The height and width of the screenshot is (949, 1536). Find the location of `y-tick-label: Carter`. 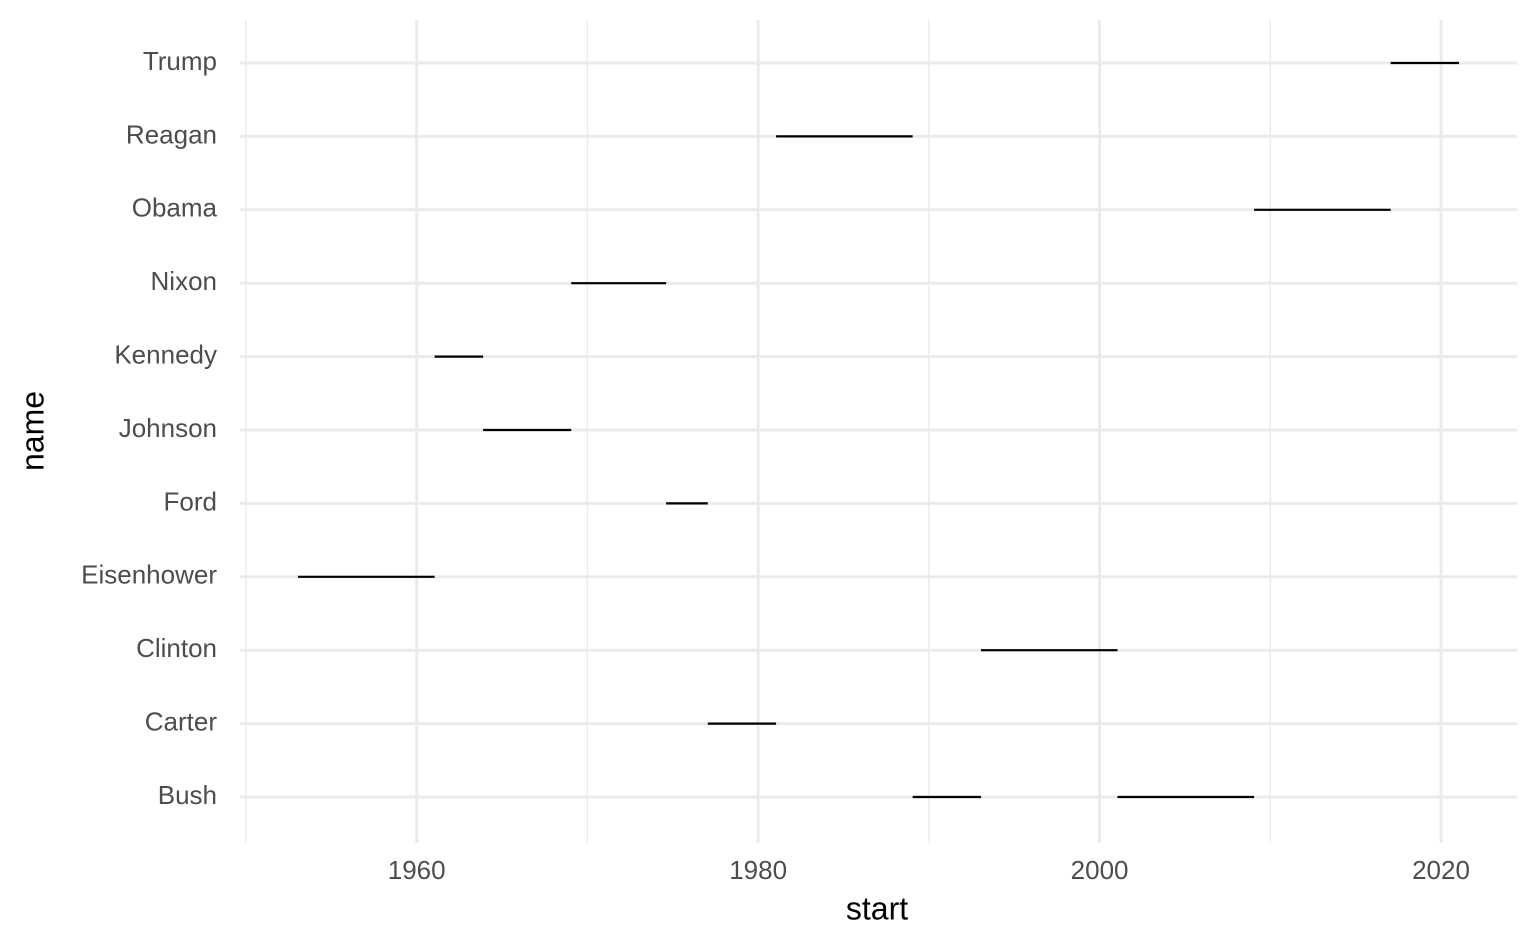

y-tick-label: Carter is located at coordinates (181, 721).